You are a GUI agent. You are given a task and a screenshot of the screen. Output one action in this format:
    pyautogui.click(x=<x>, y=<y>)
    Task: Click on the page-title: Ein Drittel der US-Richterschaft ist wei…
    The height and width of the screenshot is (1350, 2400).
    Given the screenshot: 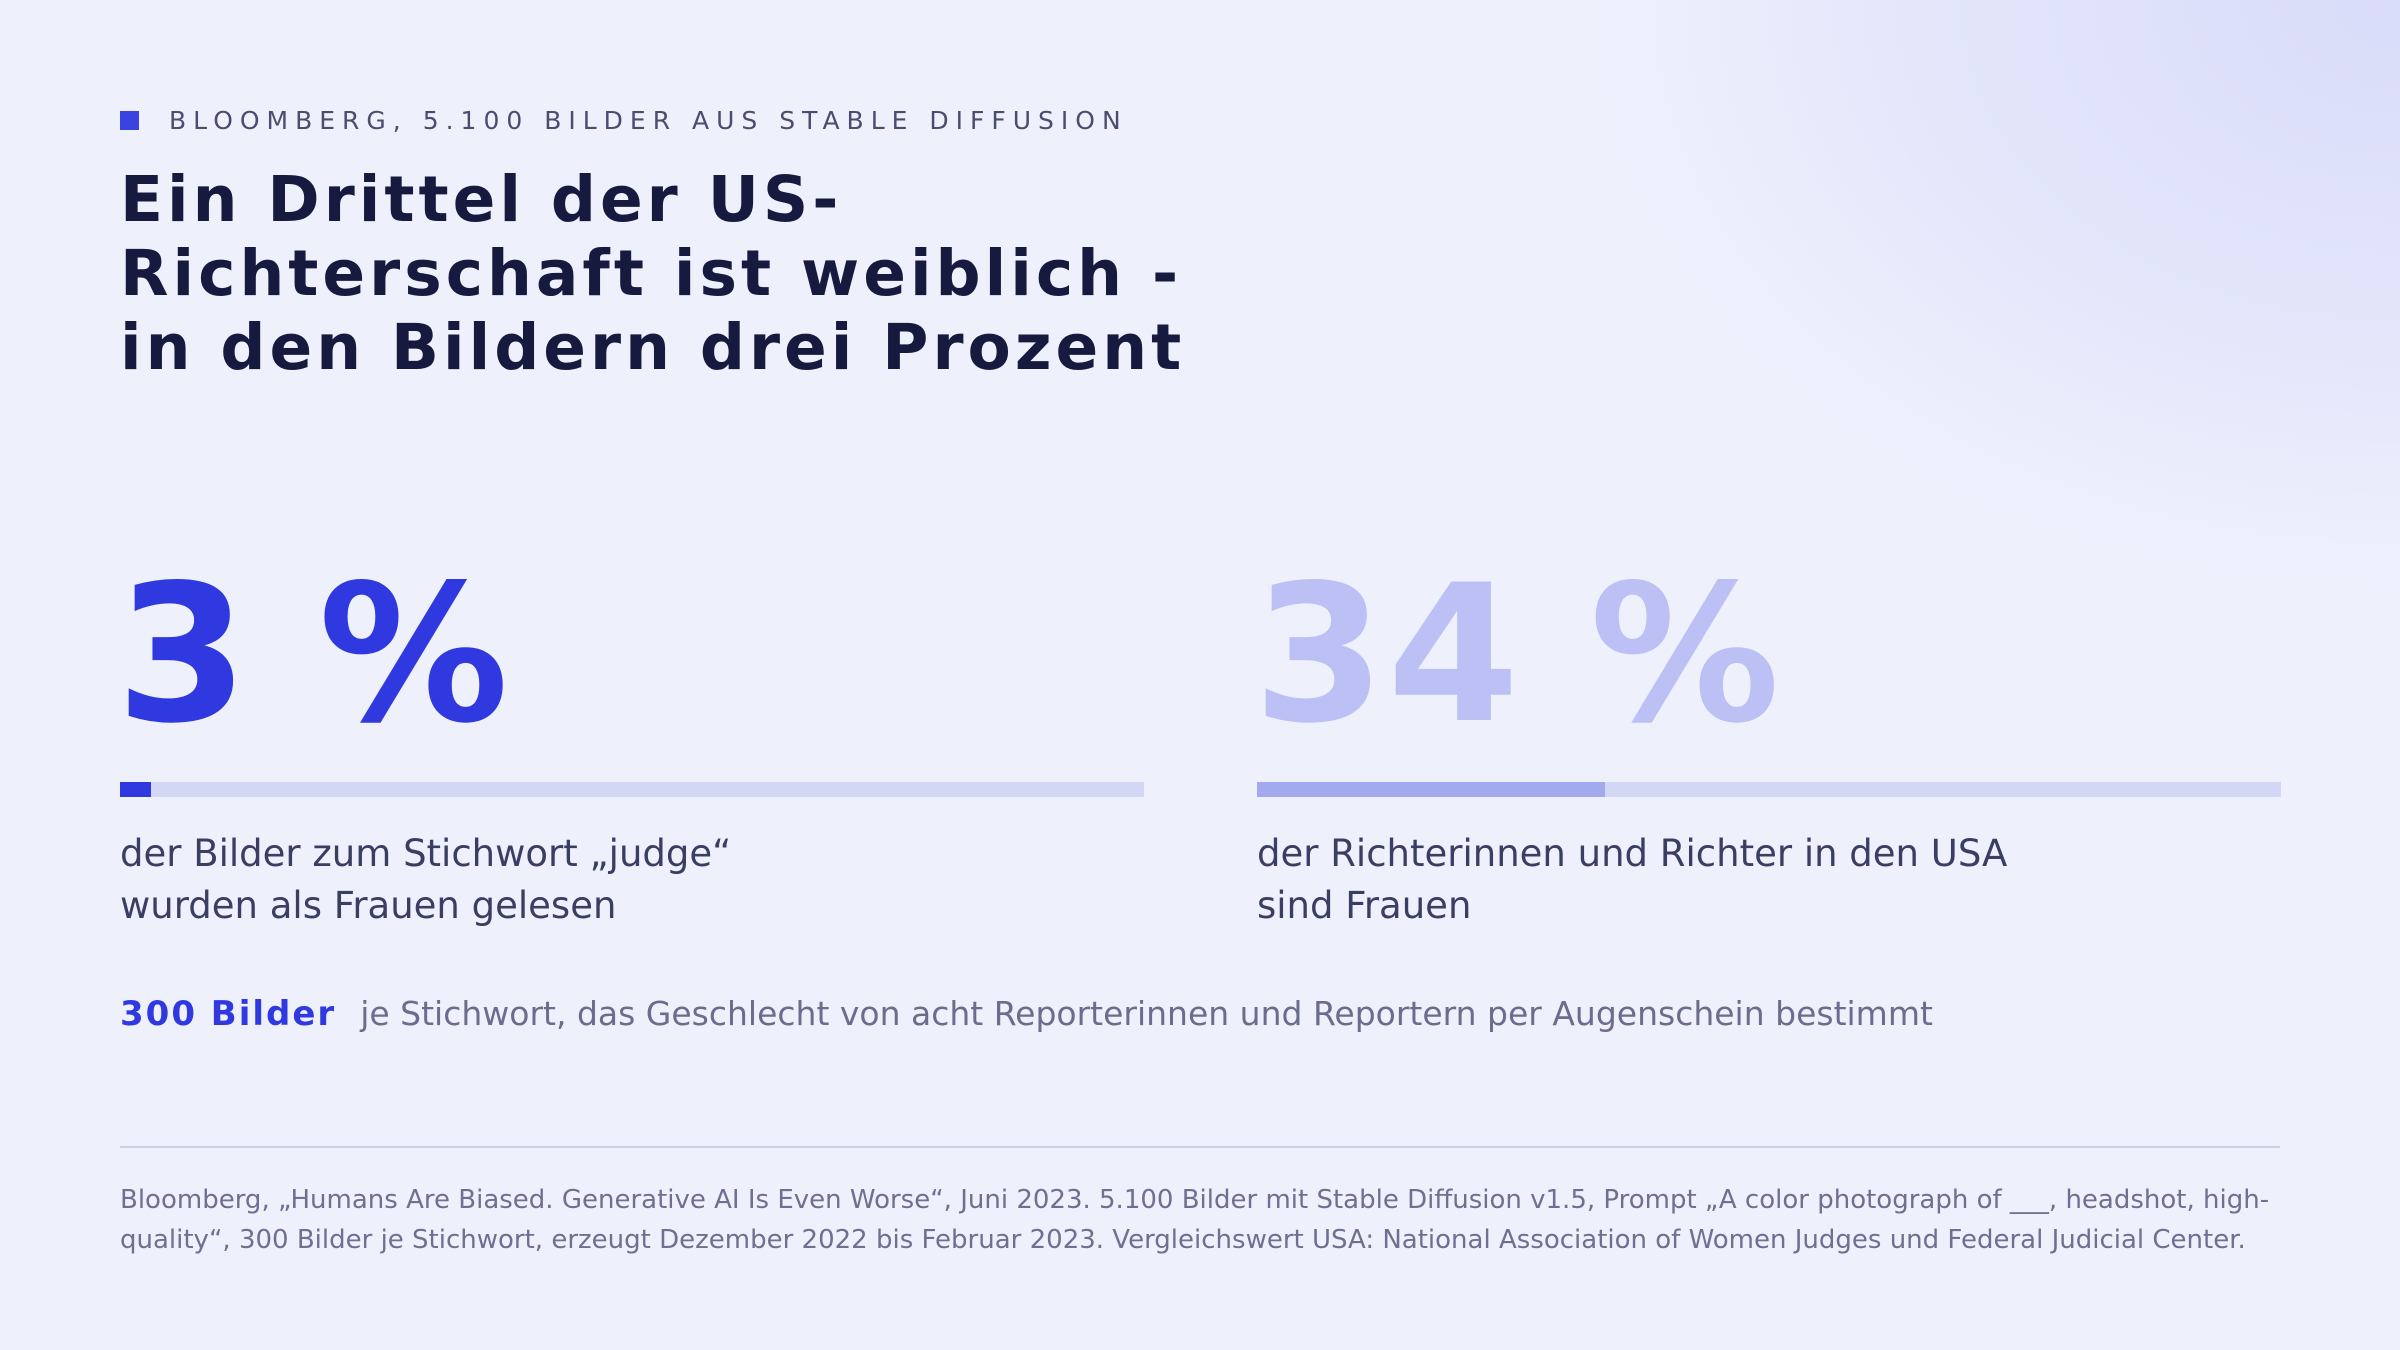 What is the action you would take?
    pyautogui.click(x=653, y=273)
    